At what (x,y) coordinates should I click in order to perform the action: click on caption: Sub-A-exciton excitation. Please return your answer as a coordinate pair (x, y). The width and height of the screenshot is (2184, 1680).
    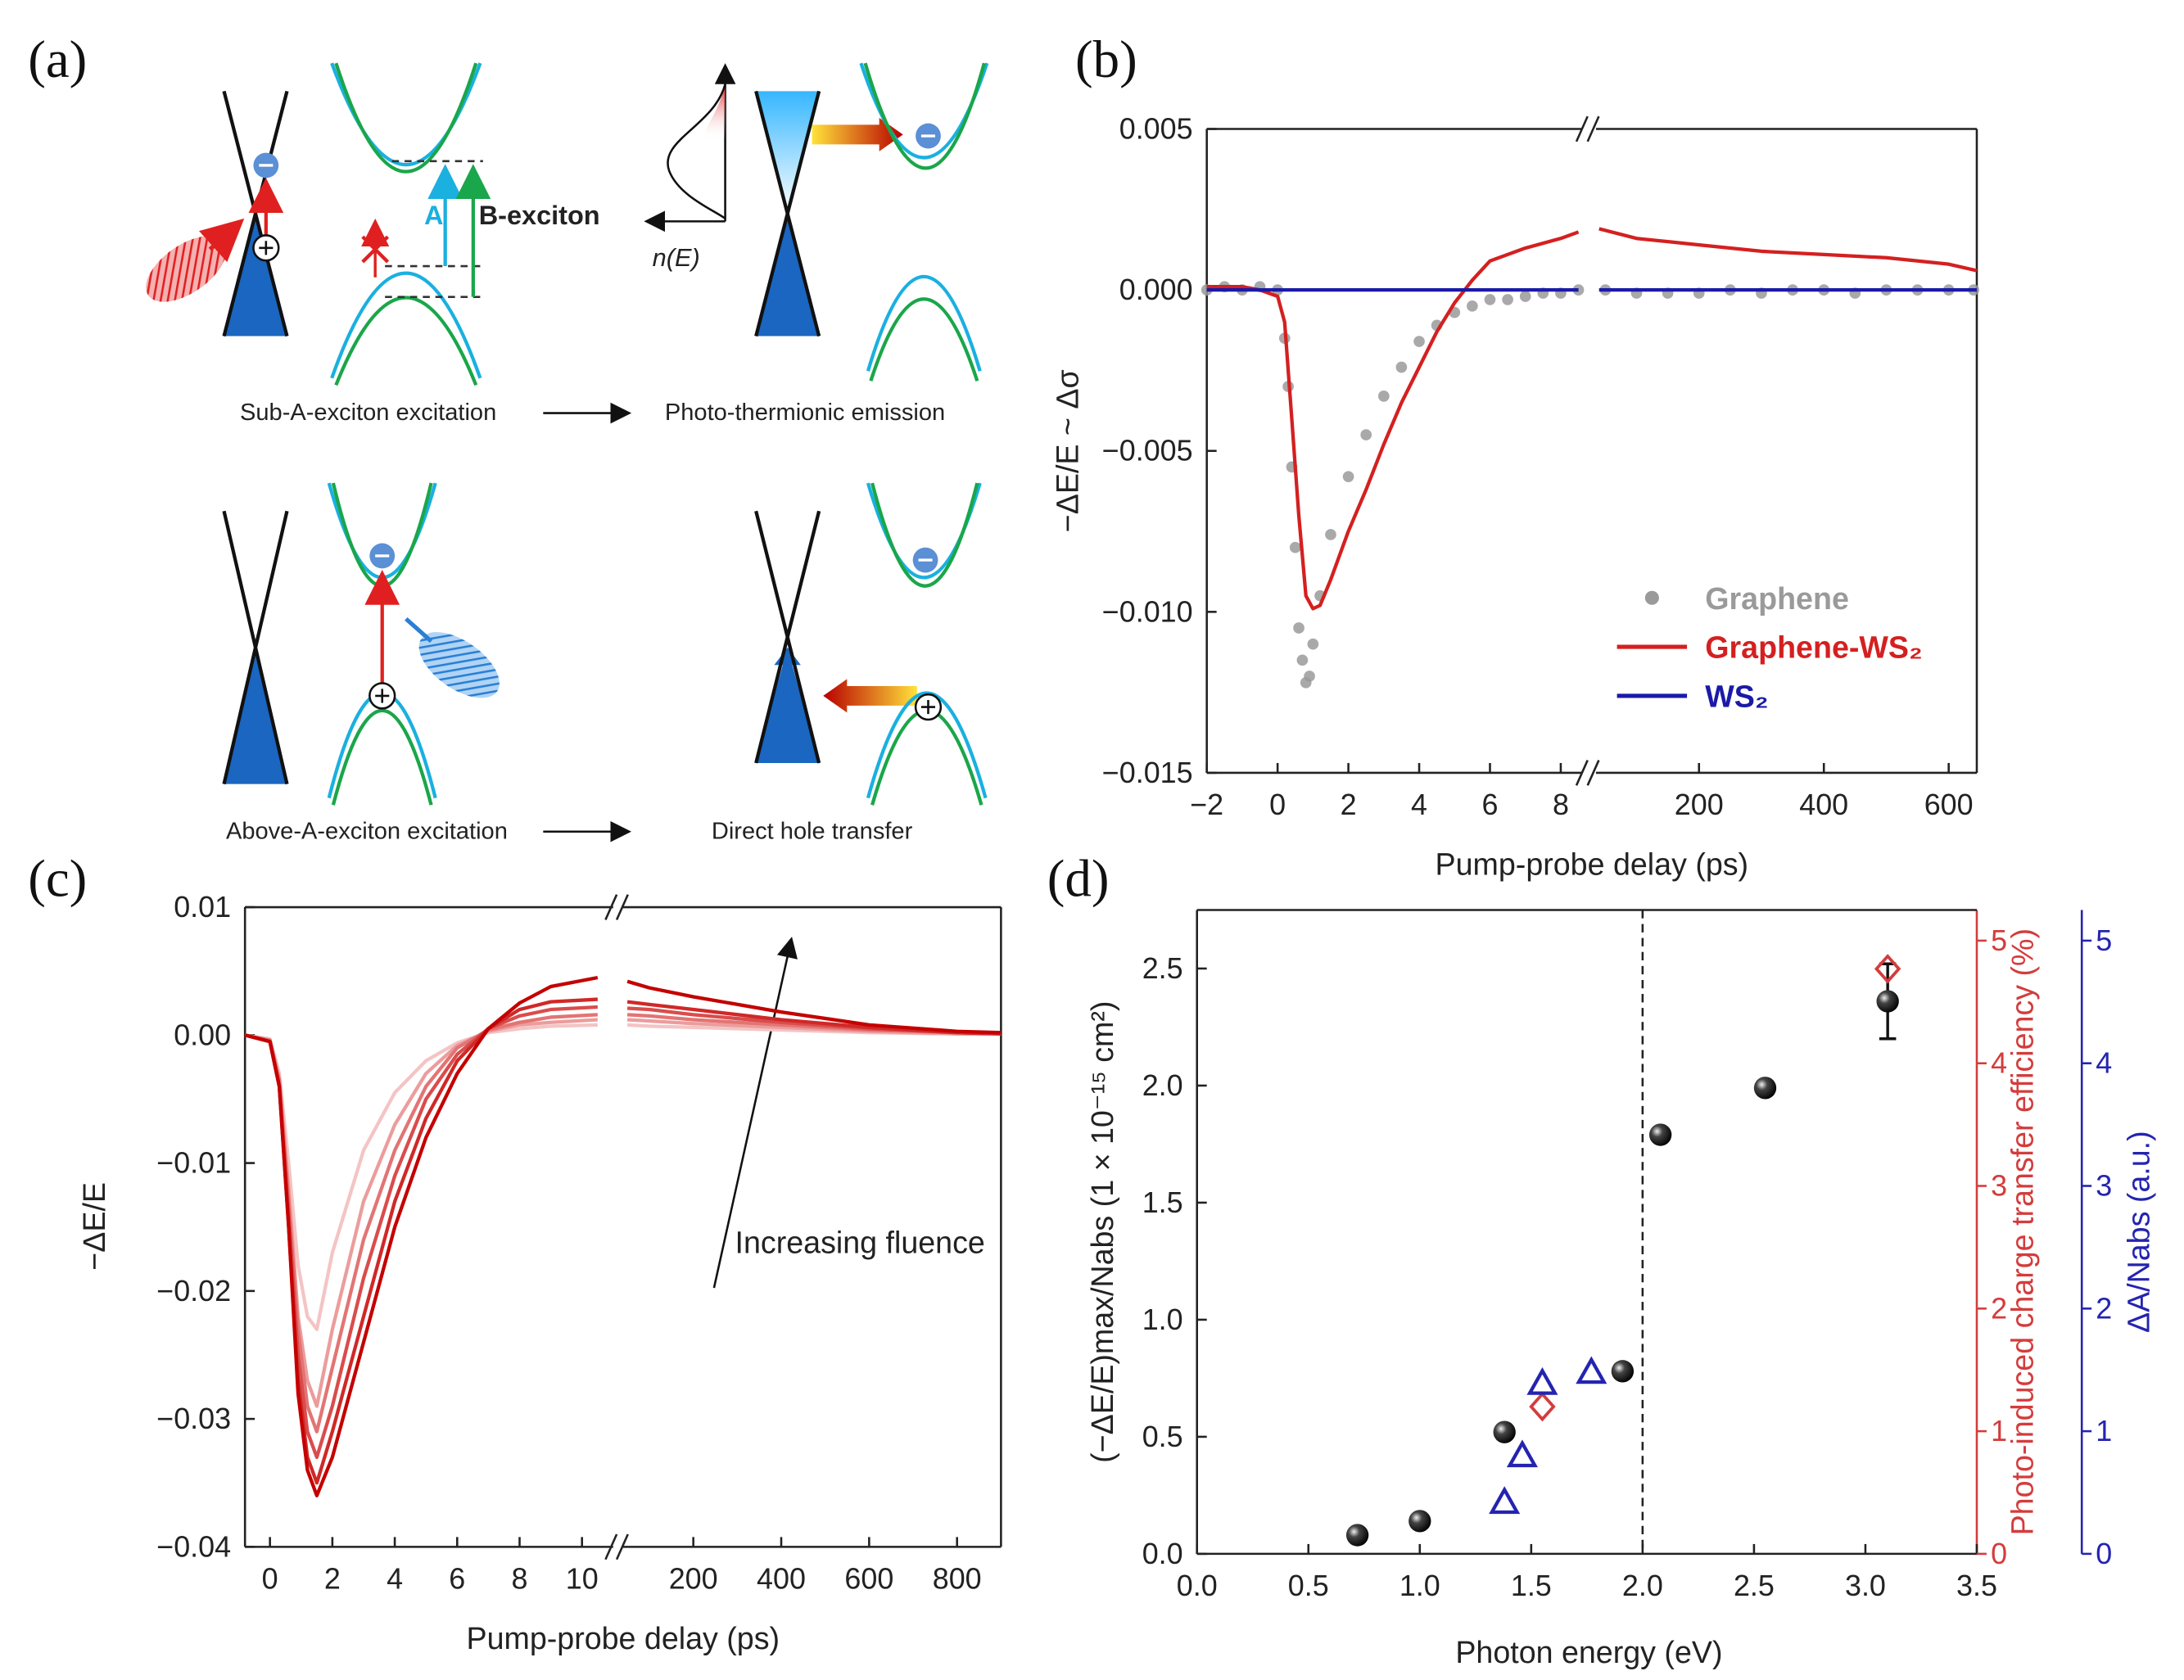
    Looking at the image, I should click on (368, 413).